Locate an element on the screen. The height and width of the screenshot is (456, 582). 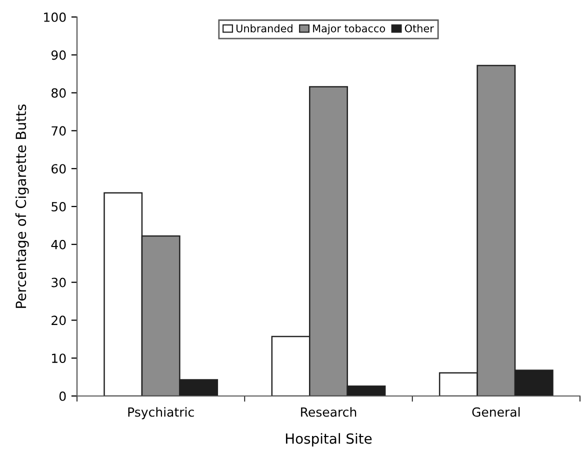
y-axis-title: Percentage of Cigarette Butts is located at coordinates (22, 206).